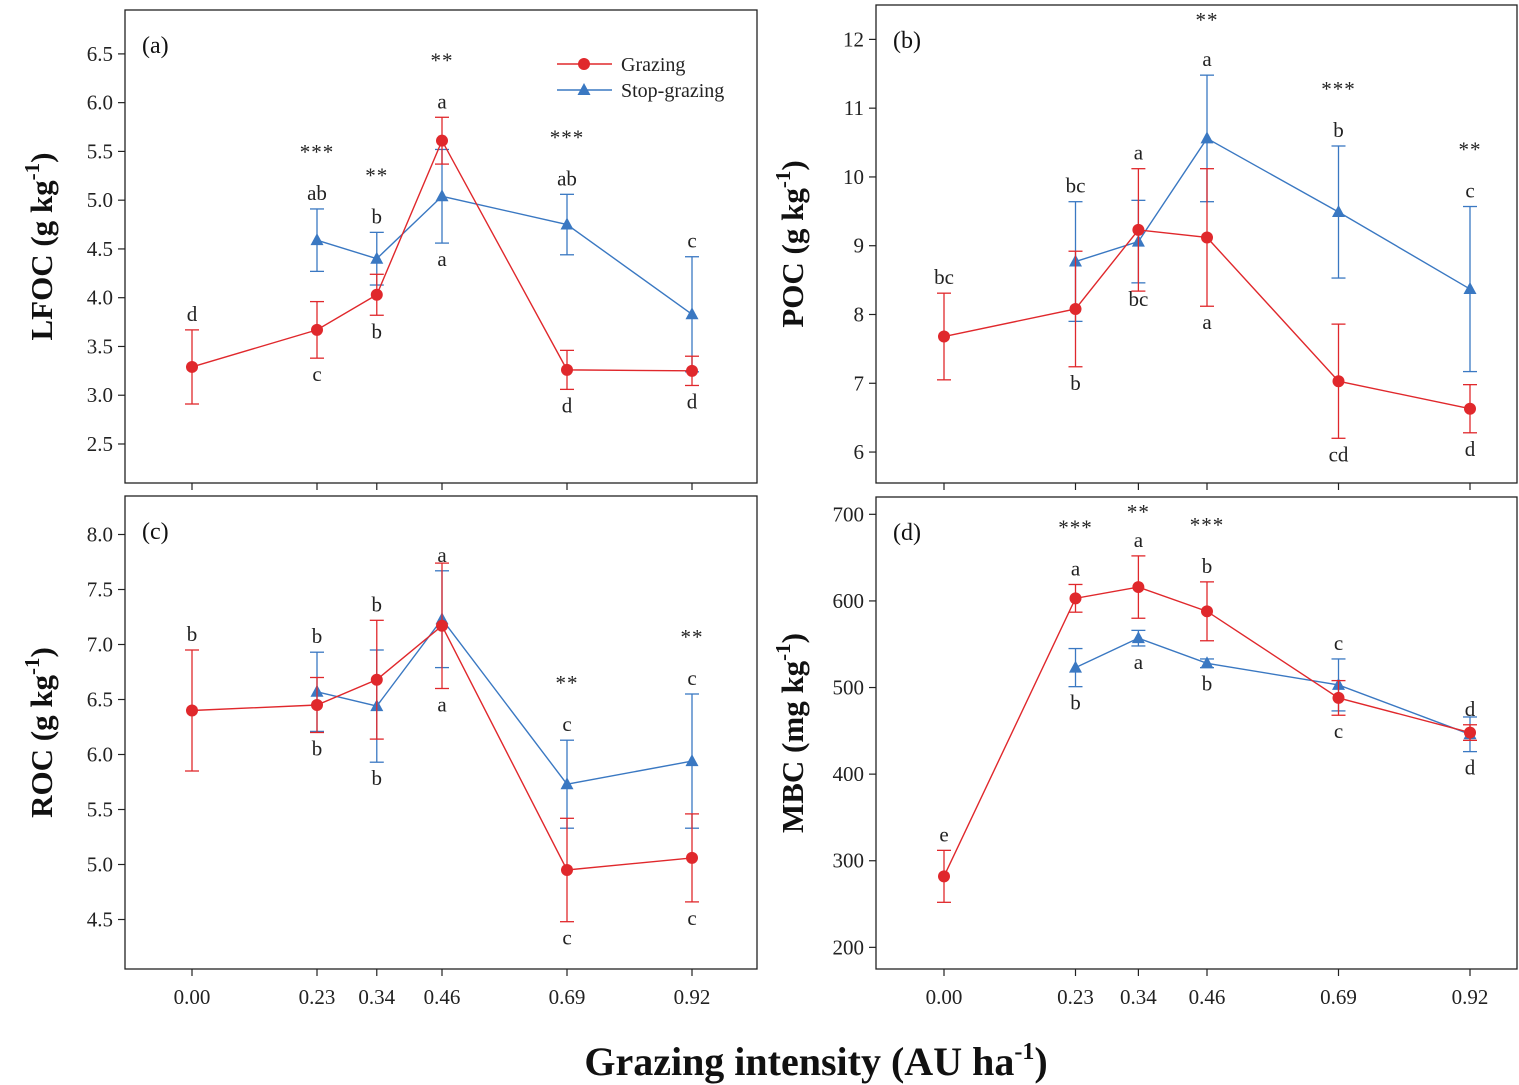 The width and height of the screenshot is (1519, 1085). Describe the element at coordinates (792, 258) in the screenshot. I see `y-axis-label-main: POC (g kg` at that location.